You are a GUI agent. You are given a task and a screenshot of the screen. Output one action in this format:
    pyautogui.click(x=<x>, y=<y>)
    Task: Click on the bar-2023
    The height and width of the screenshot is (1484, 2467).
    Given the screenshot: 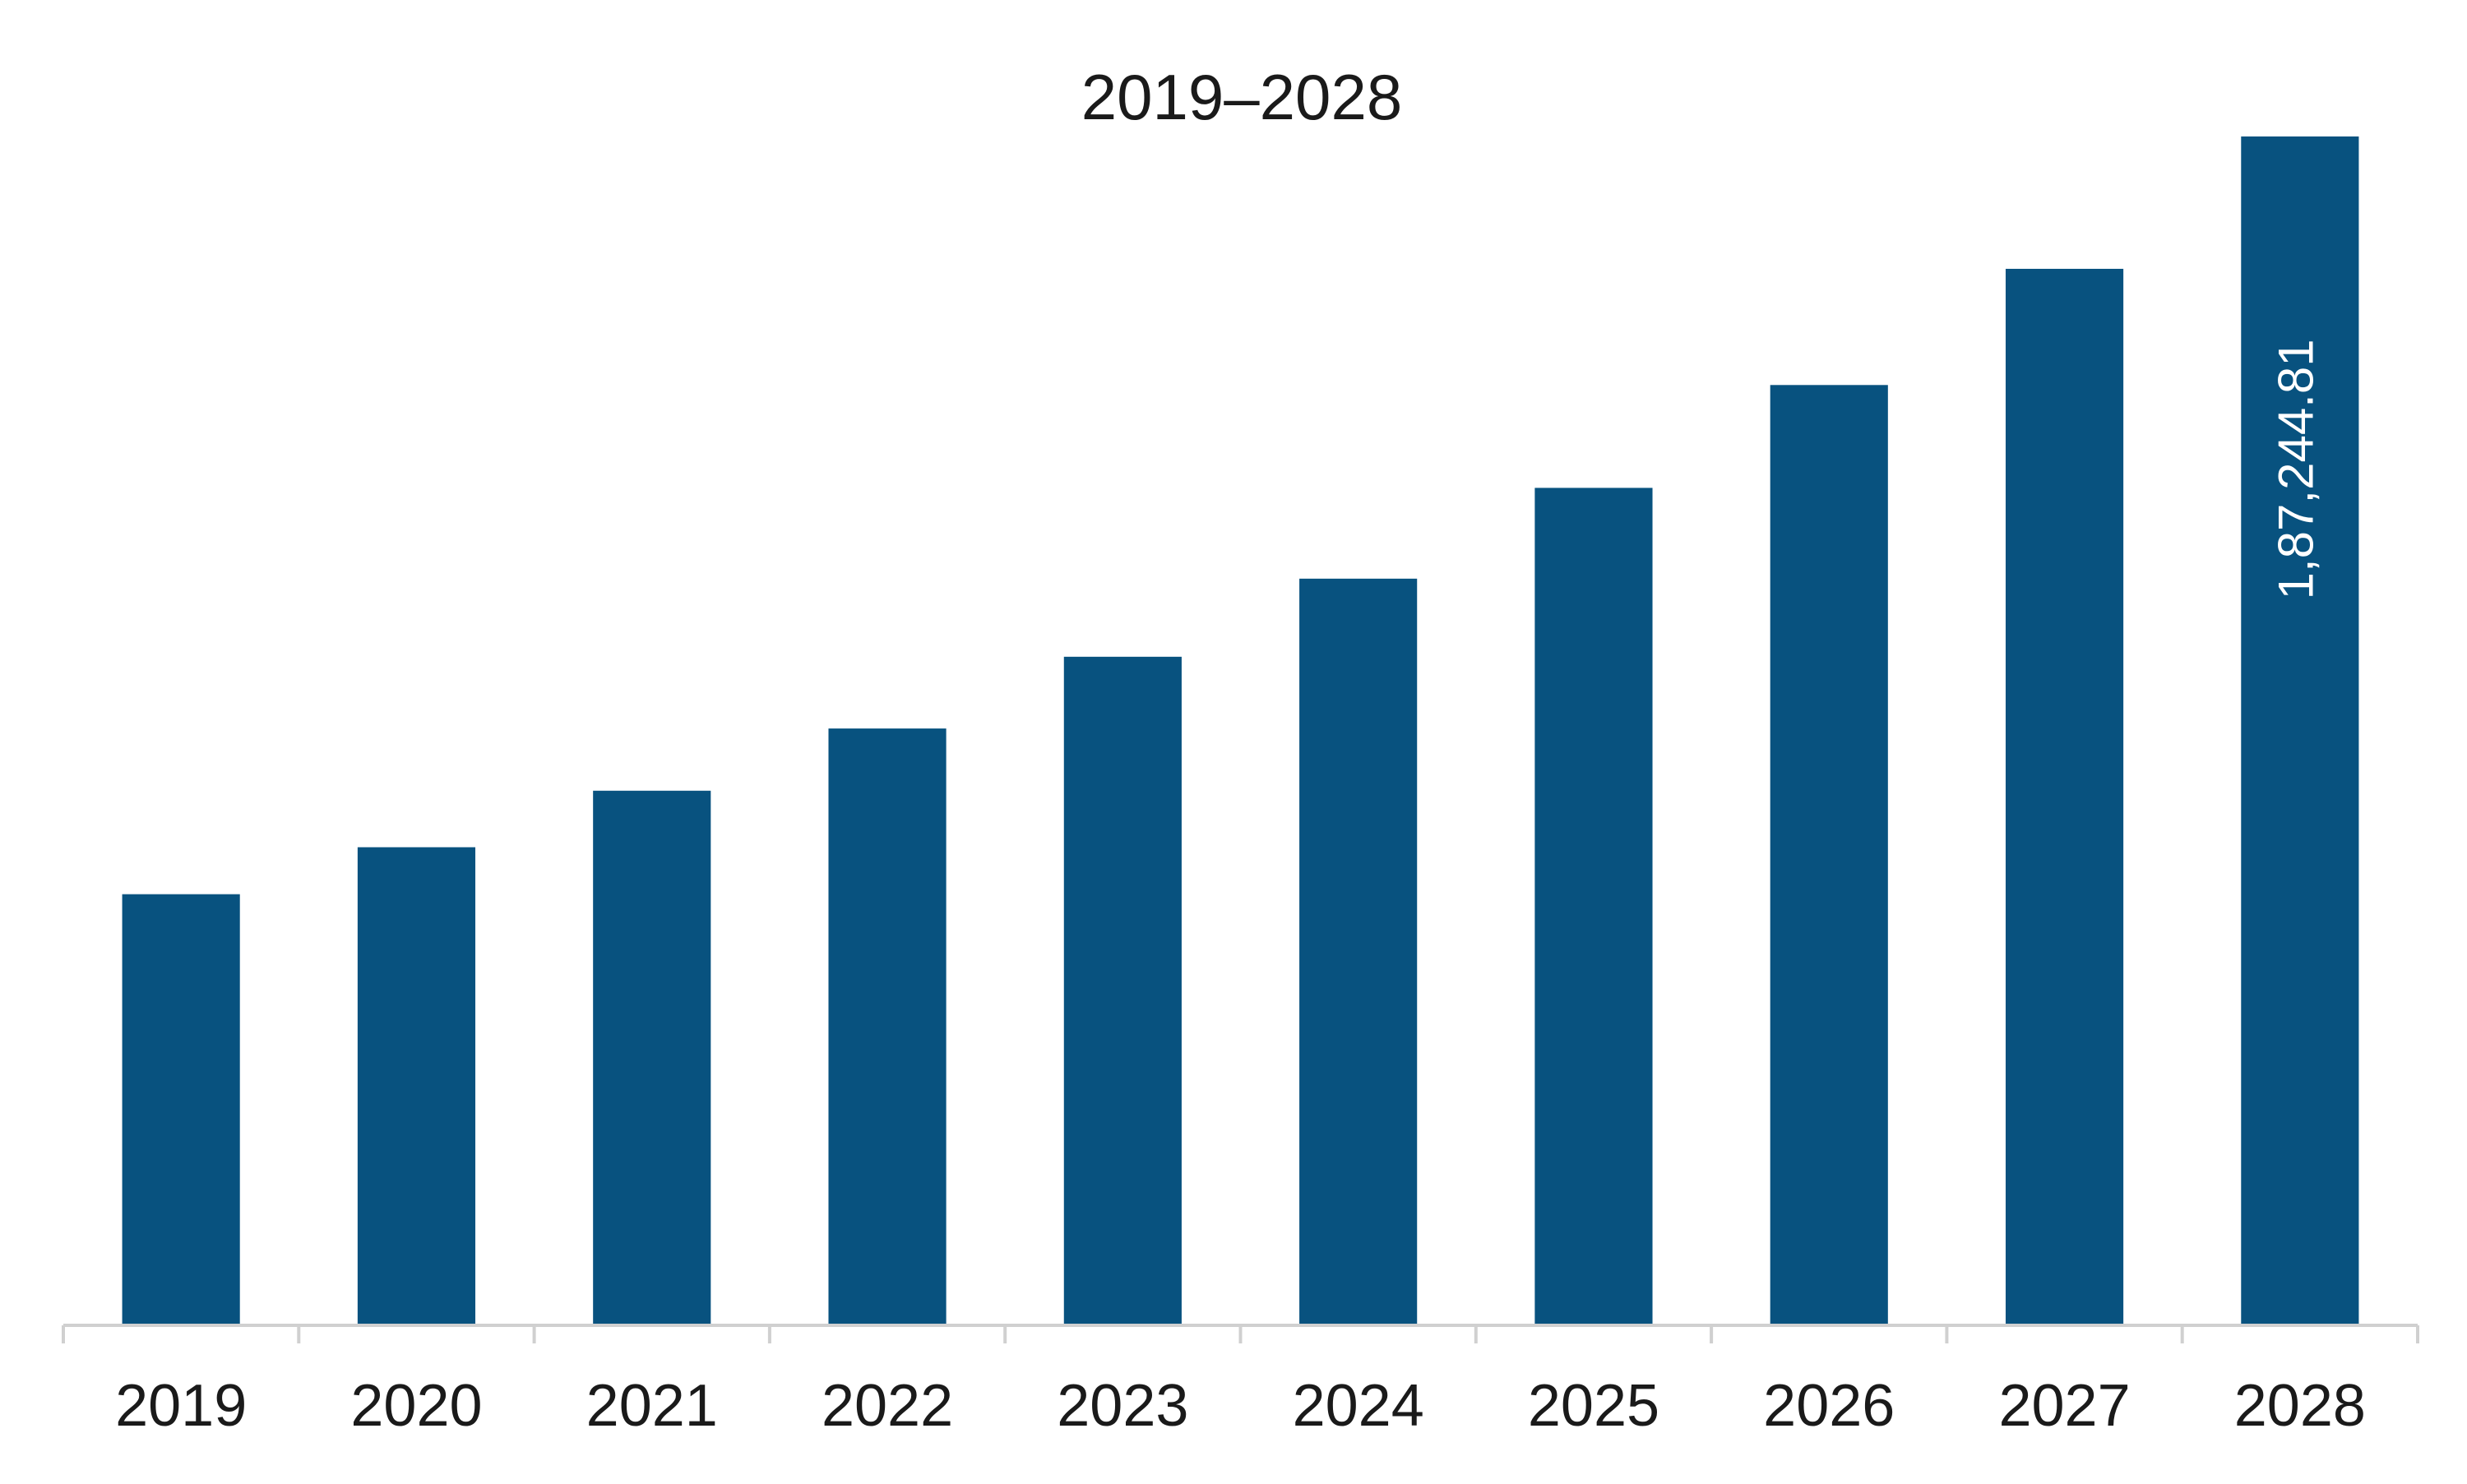 What is the action you would take?
    pyautogui.click(x=1122, y=991)
    